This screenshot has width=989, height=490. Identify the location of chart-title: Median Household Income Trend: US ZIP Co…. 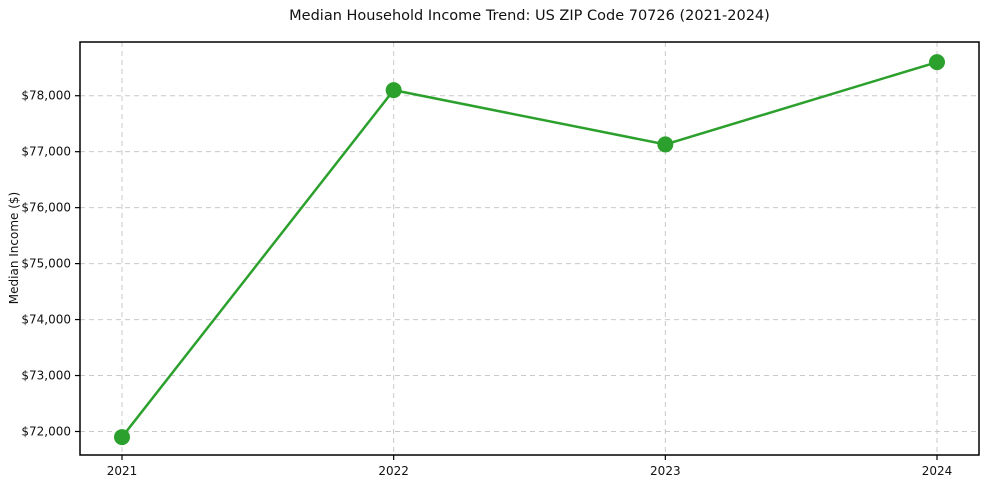
(529, 16).